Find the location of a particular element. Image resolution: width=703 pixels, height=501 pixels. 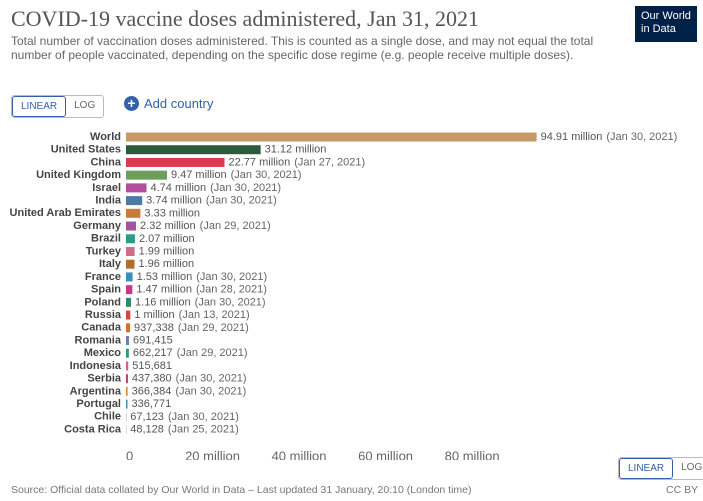

value-number: 9.47 million is located at coordinates (199, 175).